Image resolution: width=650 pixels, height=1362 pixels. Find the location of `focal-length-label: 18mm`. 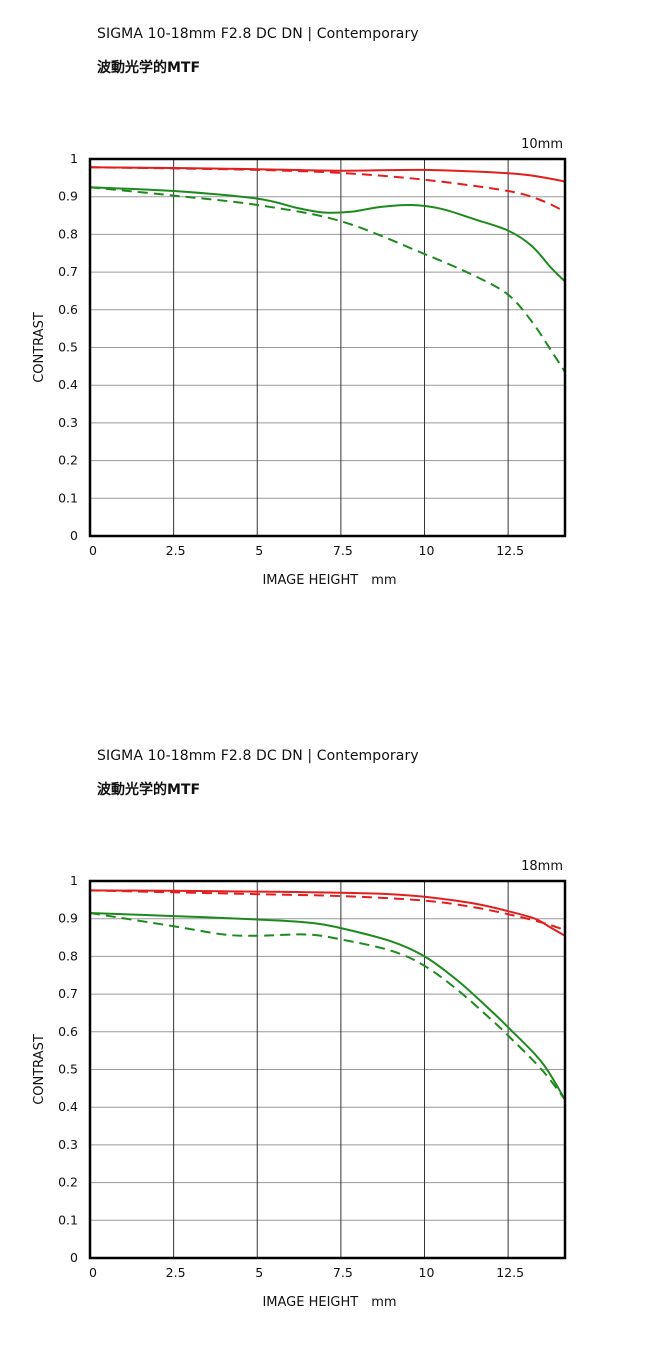

focal-length-label: 18mm is located at coordinates (542, 866).